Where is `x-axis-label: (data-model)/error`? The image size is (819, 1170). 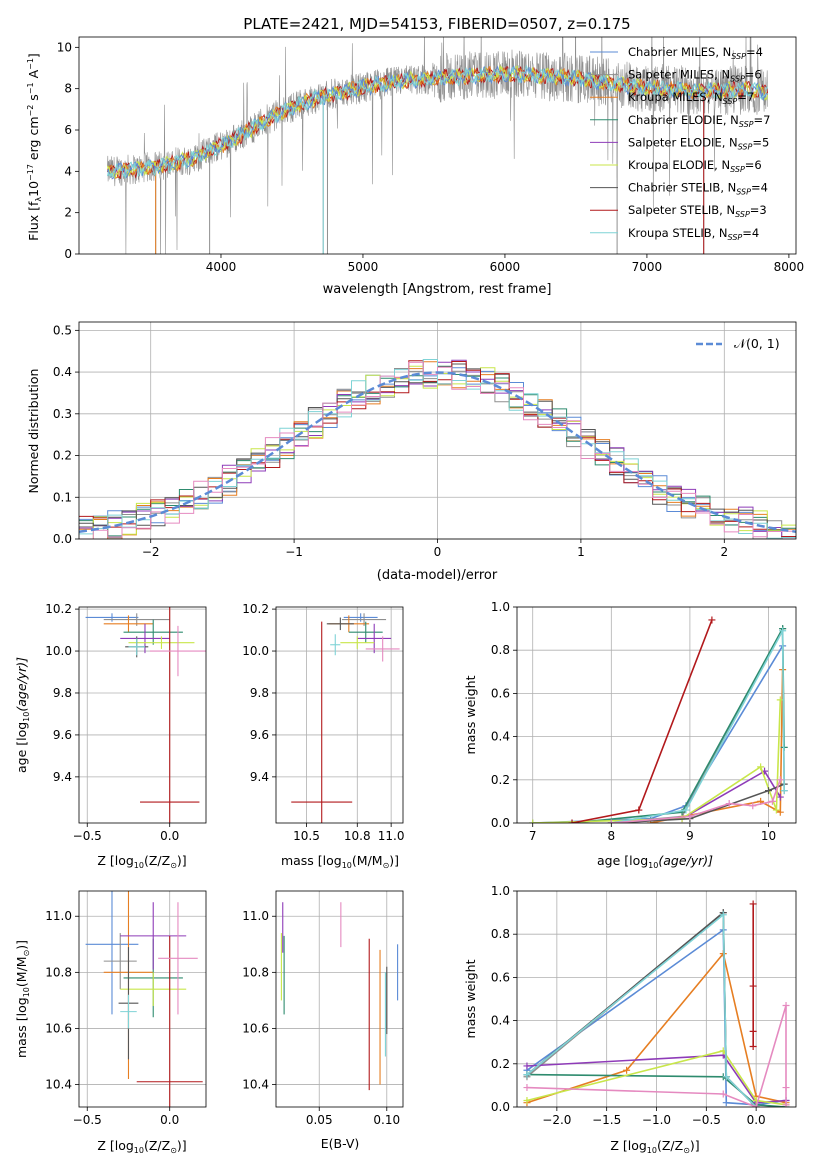
x-axis-label: (data-model)/error is located at coordinates (437, 575).